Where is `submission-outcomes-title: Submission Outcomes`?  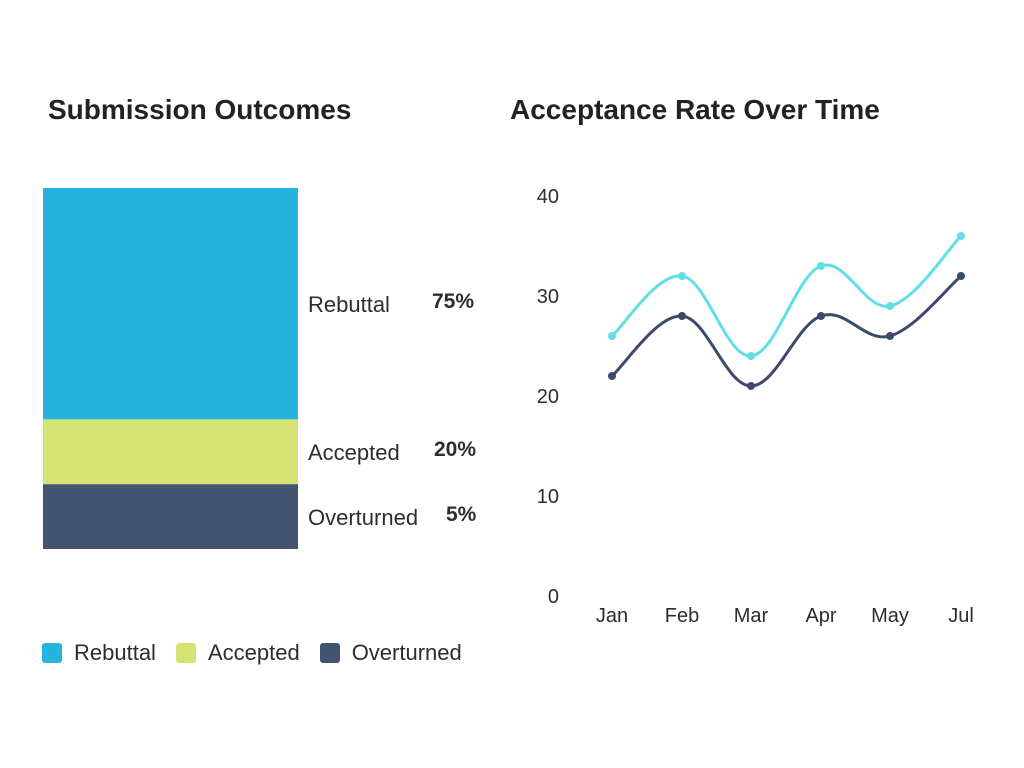
submission-outcomes-title: Submission Outcomes is located at coordinates (200, 109).